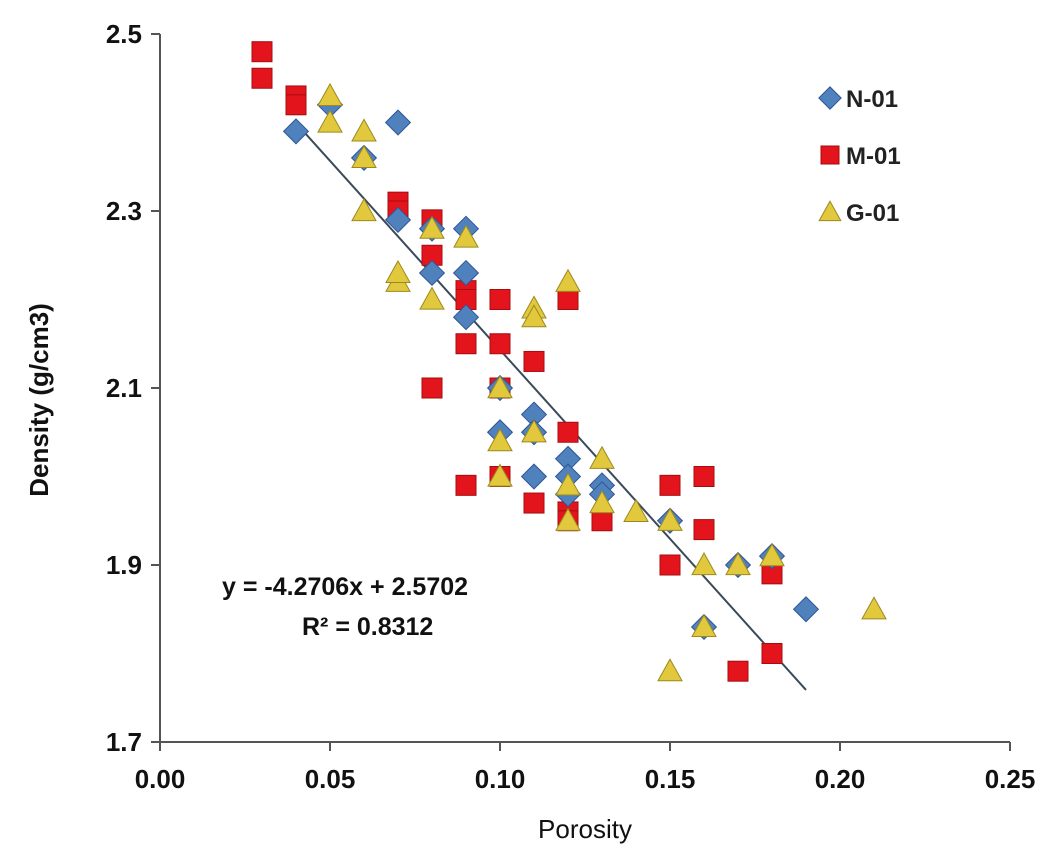 The image size is (1037, 847). I want to click on r-squared-label: R² = 0.8312, so click(367, 627).